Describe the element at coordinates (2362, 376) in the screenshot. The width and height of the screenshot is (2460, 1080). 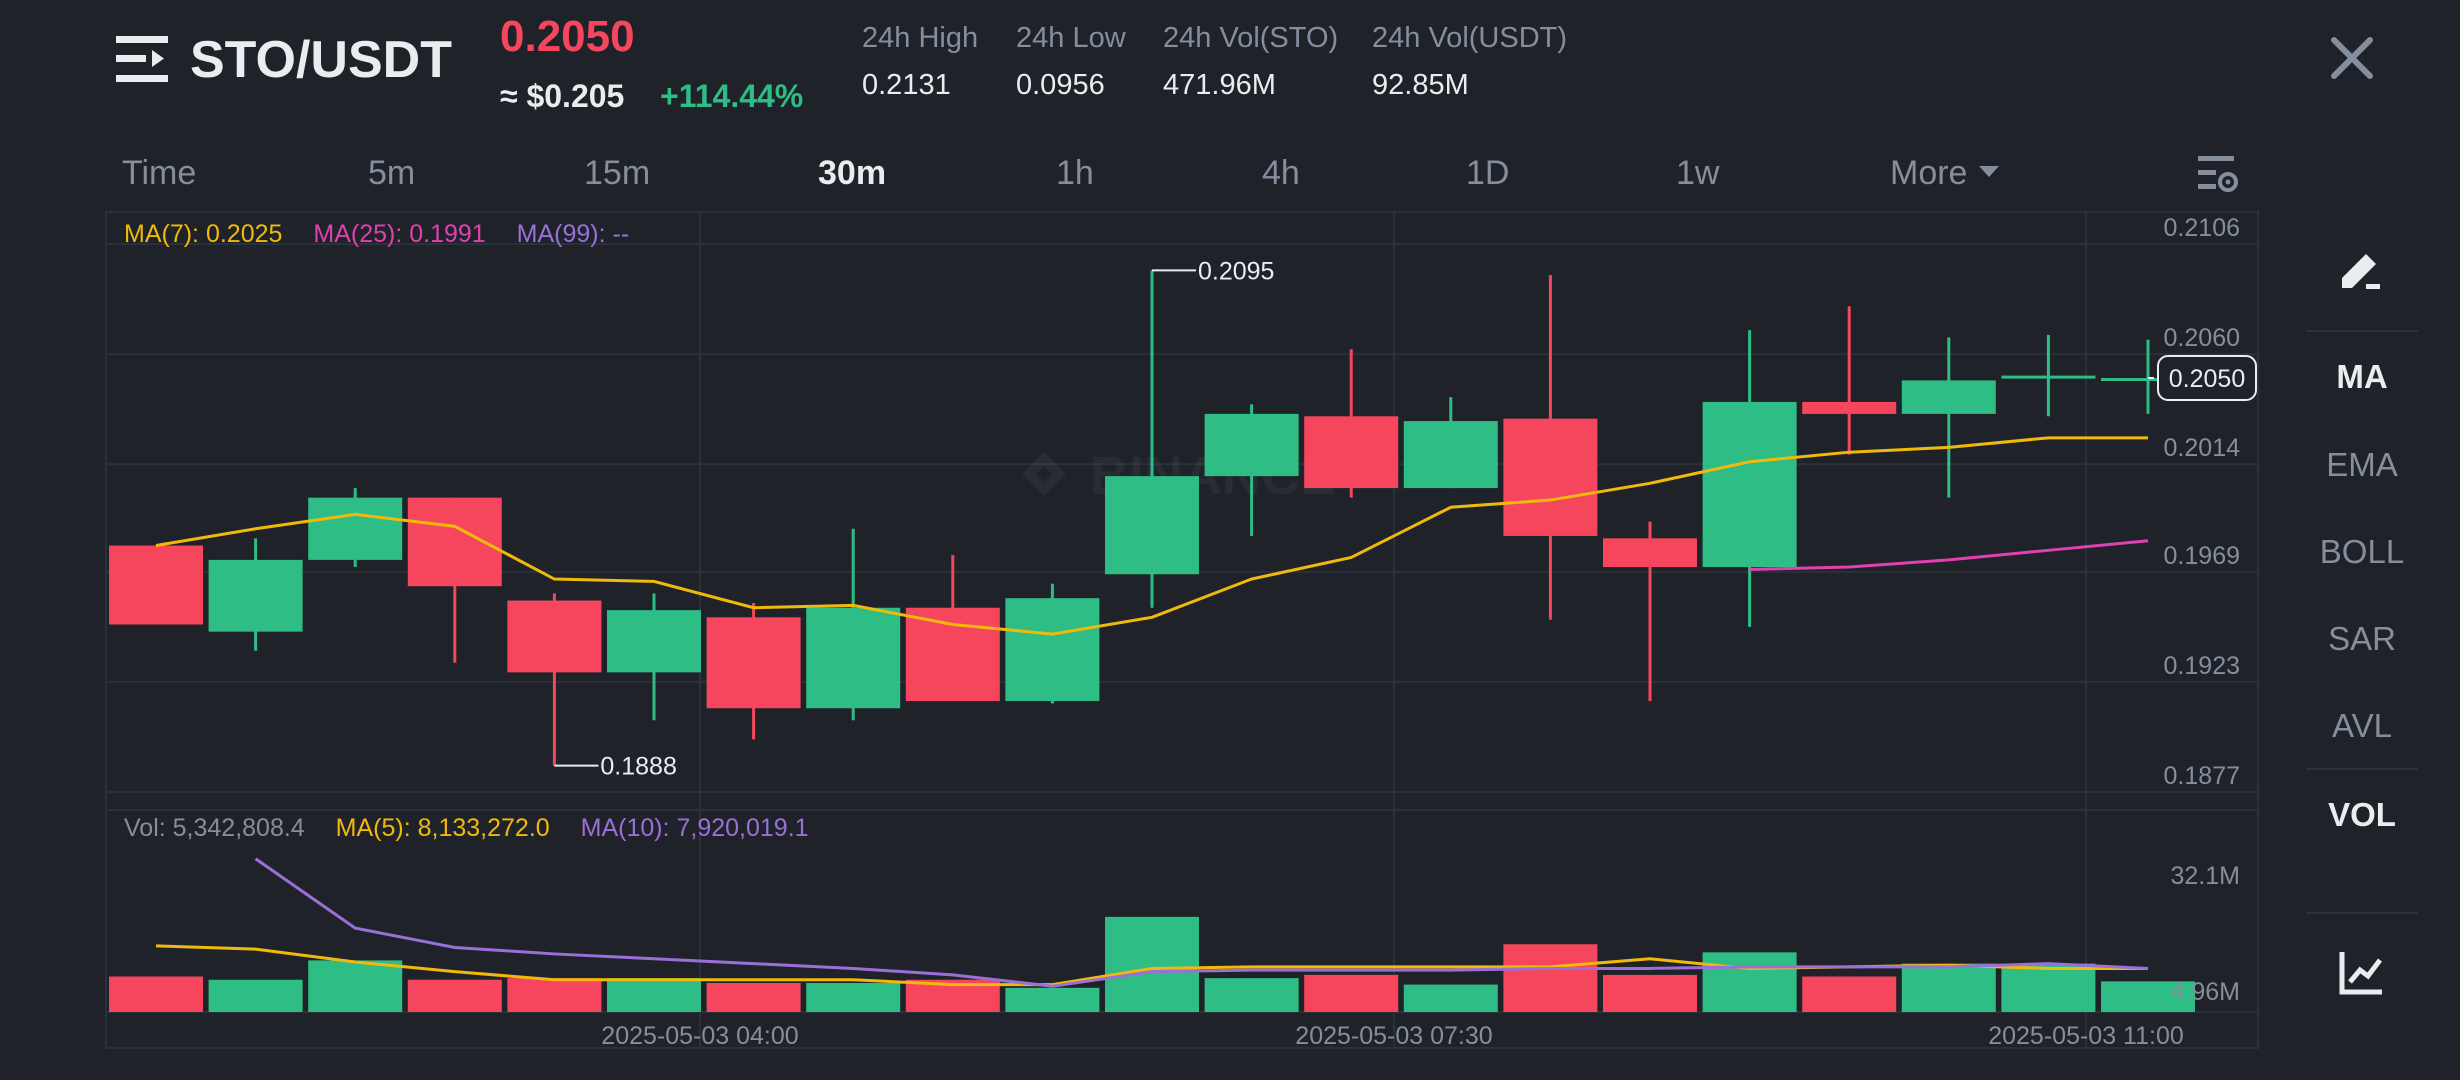
I see `indicator-ma: MA` at that location.